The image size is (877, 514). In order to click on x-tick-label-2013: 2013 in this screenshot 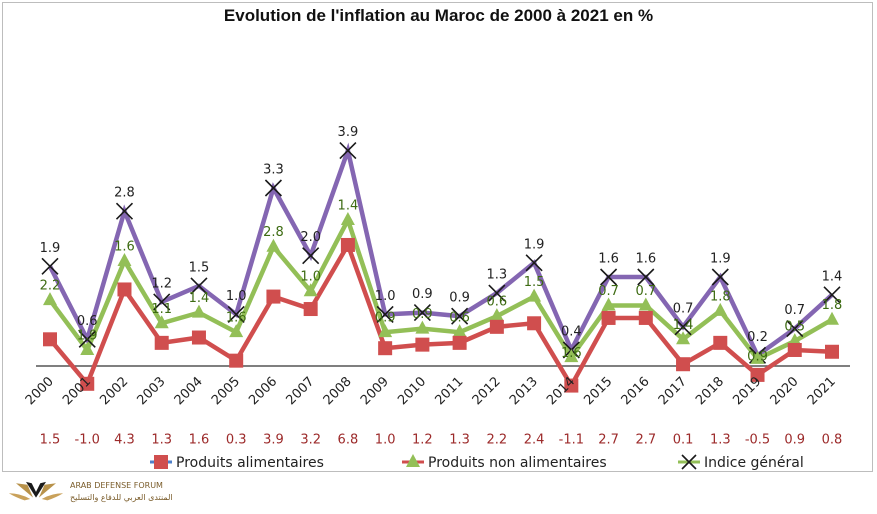, I will do `click(524, 391)`.